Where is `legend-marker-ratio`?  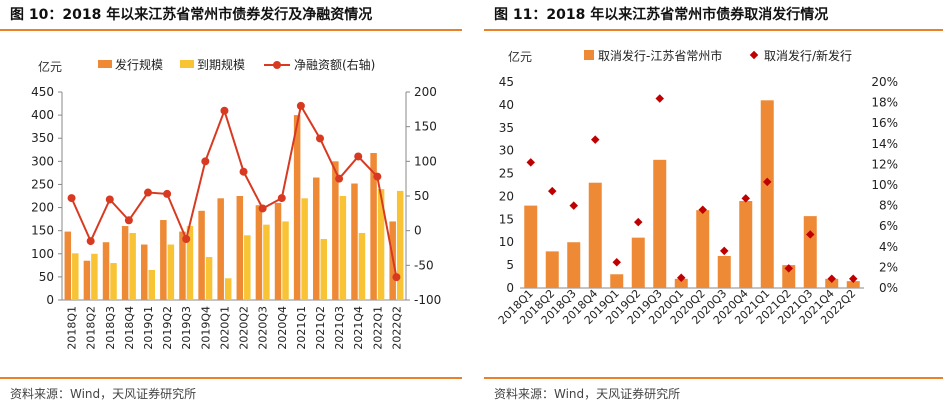
legend-marker-ratio is located at coordinates (754, 55).